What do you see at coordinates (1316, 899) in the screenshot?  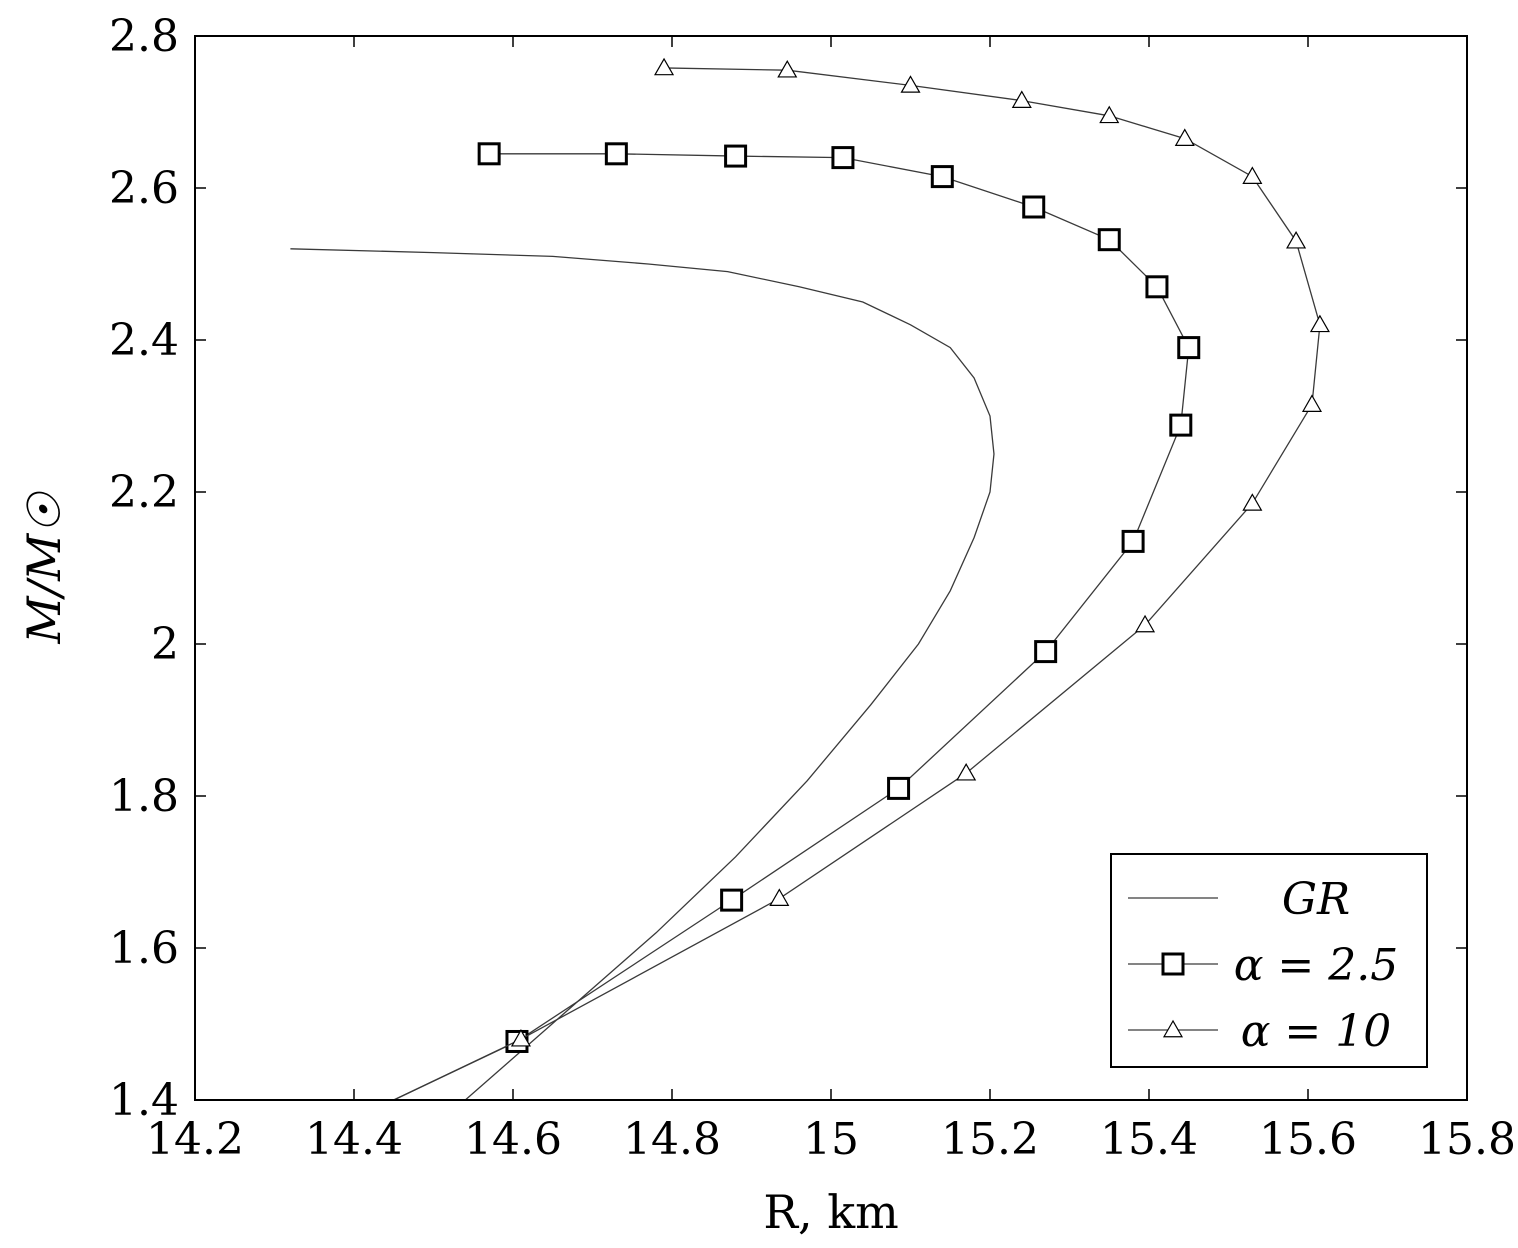 I see `legend-label-0: GR` at bounding box center [1316, 899].